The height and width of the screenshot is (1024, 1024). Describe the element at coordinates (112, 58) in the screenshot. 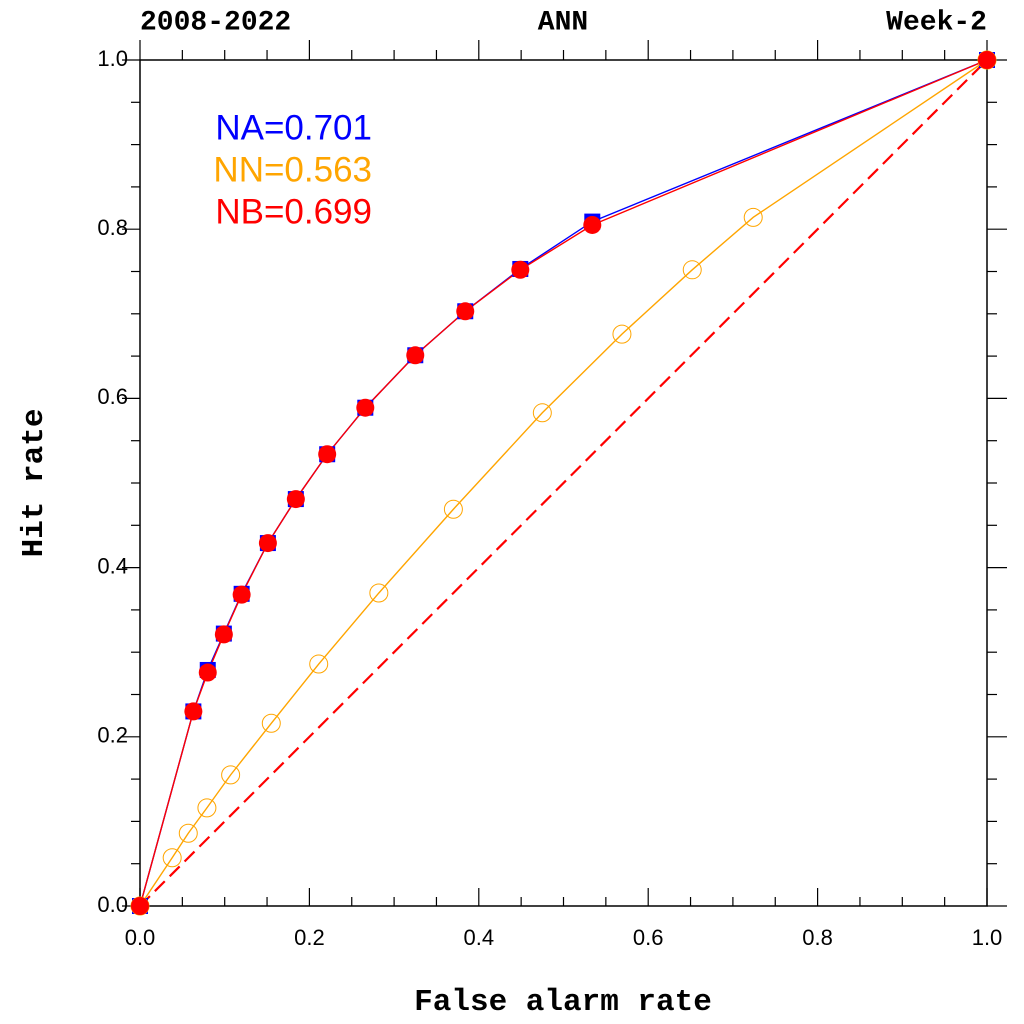

I see `y-tick-label: 1.0` at that location.